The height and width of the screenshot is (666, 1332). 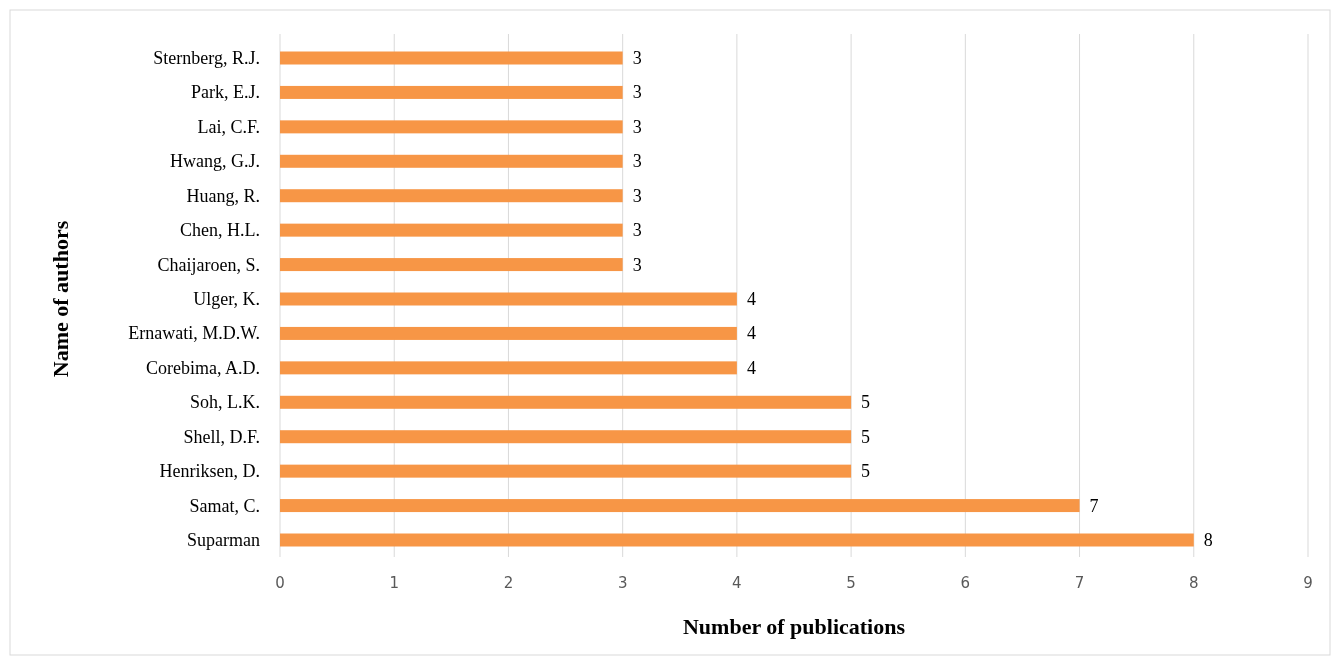 What do you see at coordinates (223, 195) in the screenshot?
I see `y-tick-label: Huang, R.` at bounding box center [223, 195].